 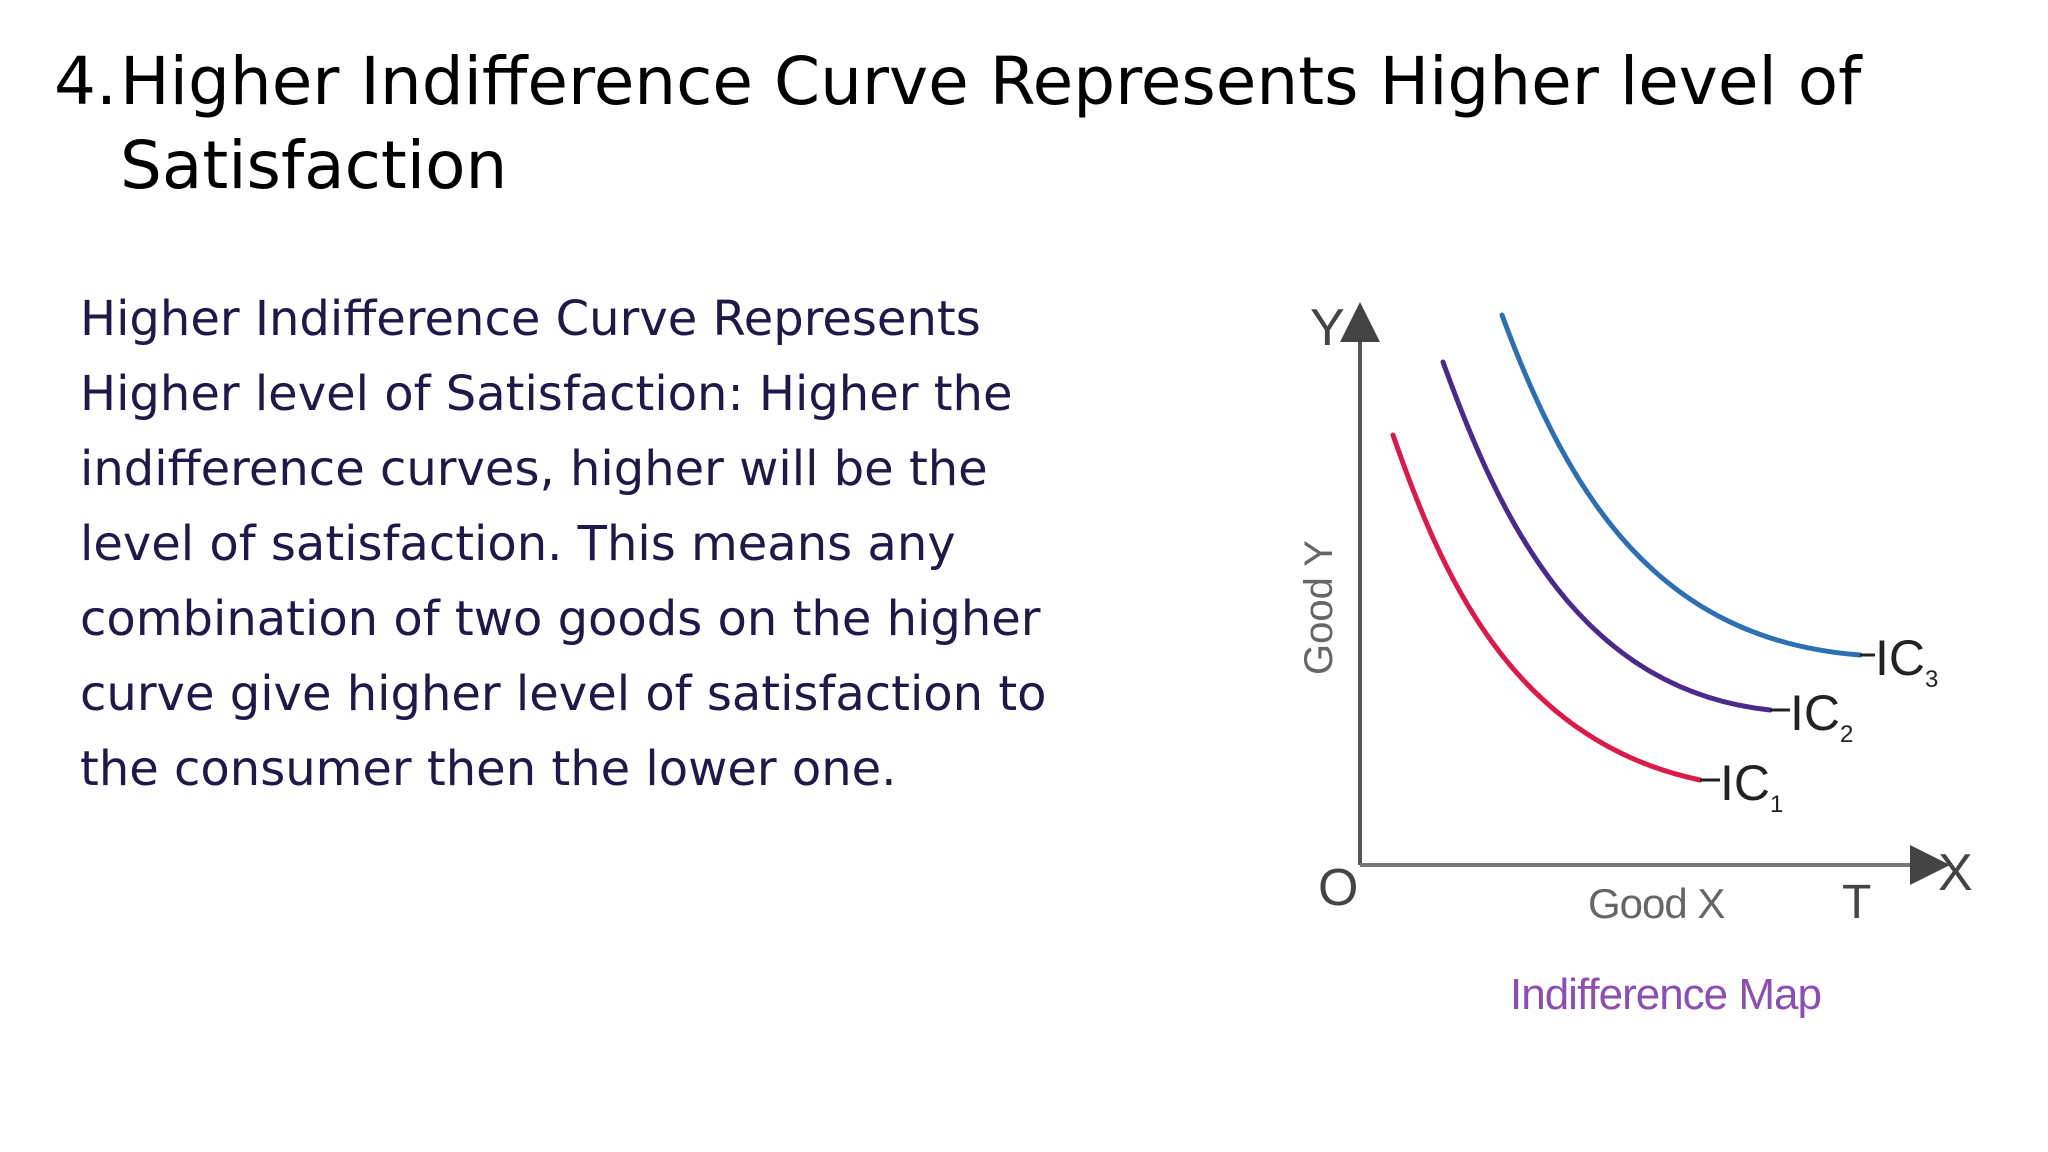 I want to click on title-line-2: Satisfaction, so click(x=314, y=165).